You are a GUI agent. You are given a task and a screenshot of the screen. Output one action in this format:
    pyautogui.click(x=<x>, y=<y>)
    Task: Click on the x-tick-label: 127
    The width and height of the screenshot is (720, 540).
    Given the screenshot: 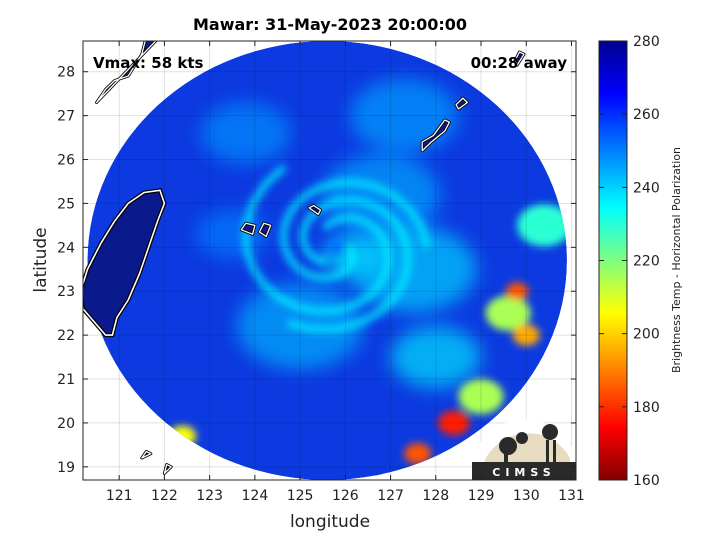 What is the action you would take?
    pyautogui.click(x=390, y=496)
    